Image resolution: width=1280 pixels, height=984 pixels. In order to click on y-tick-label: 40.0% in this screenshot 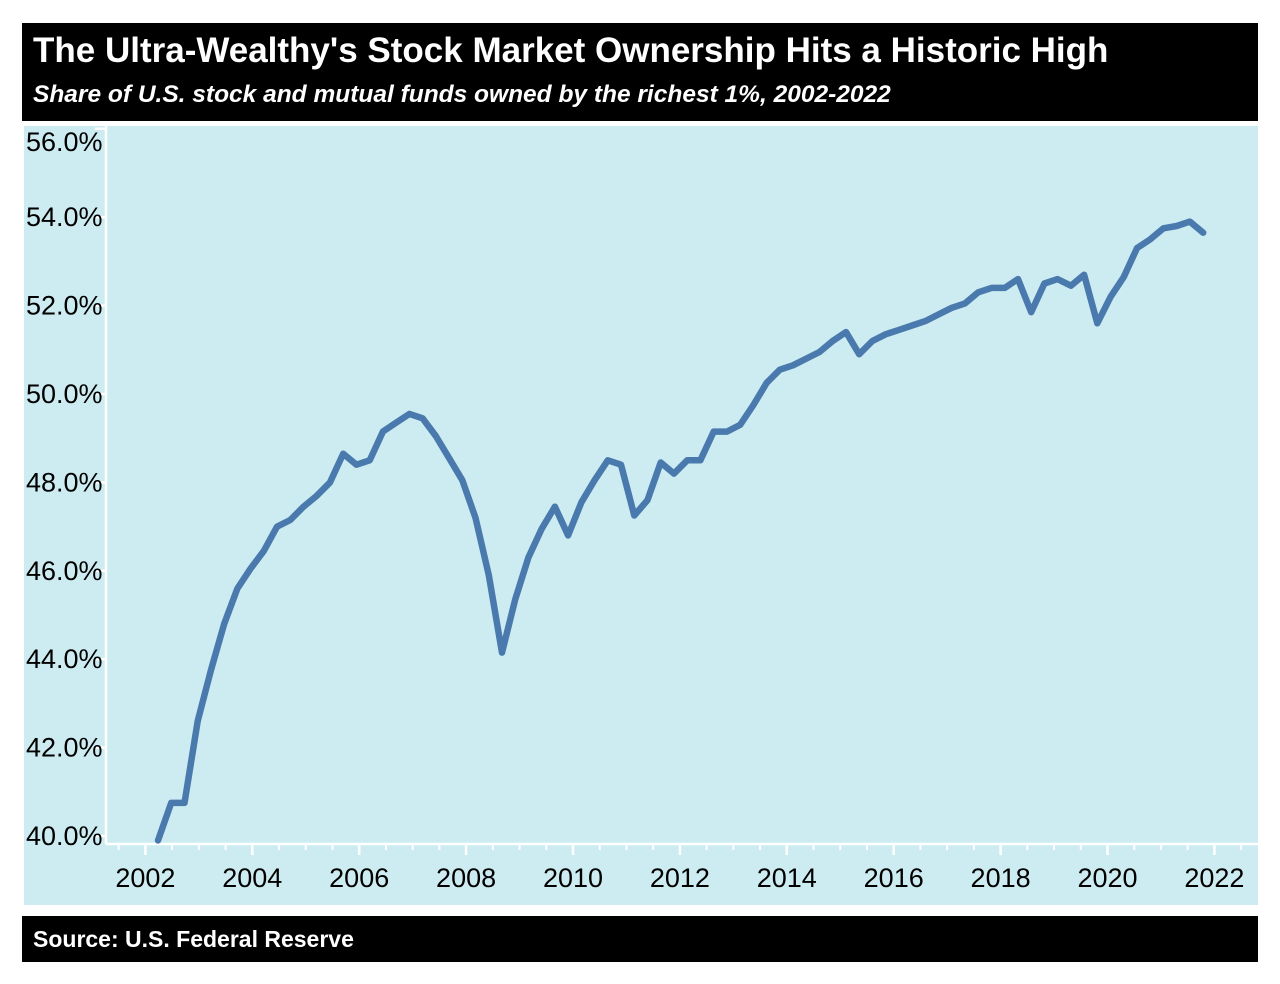, I will do `click(64, 836)`.